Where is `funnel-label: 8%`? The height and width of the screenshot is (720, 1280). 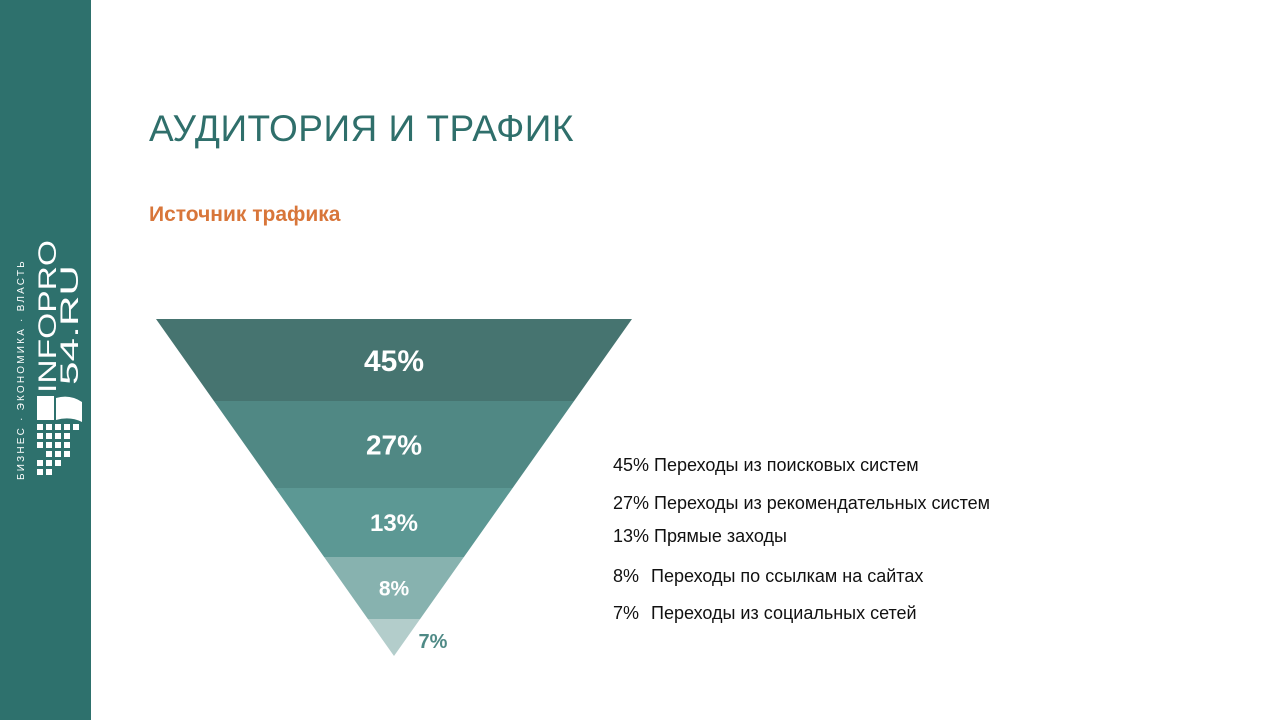
funnel-label: 8% is located at coordinates (394, 589).